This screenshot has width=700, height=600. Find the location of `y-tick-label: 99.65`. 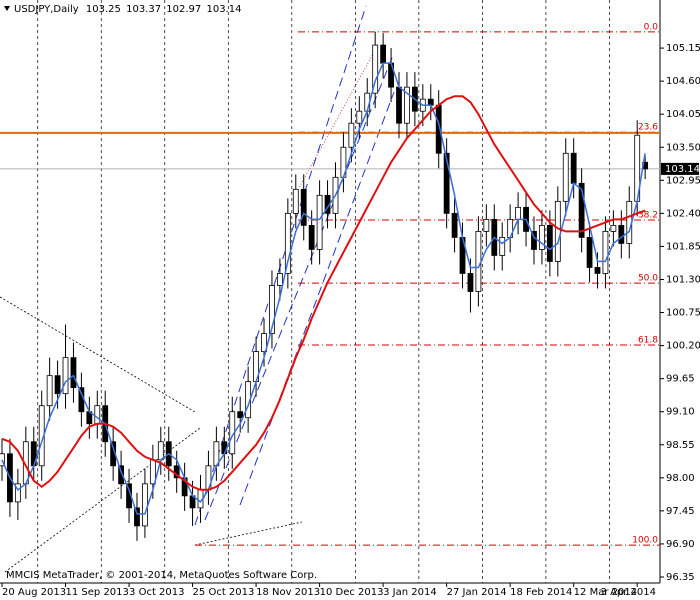

y-tick-label: 99.65 is located at coordinates (680, 379).